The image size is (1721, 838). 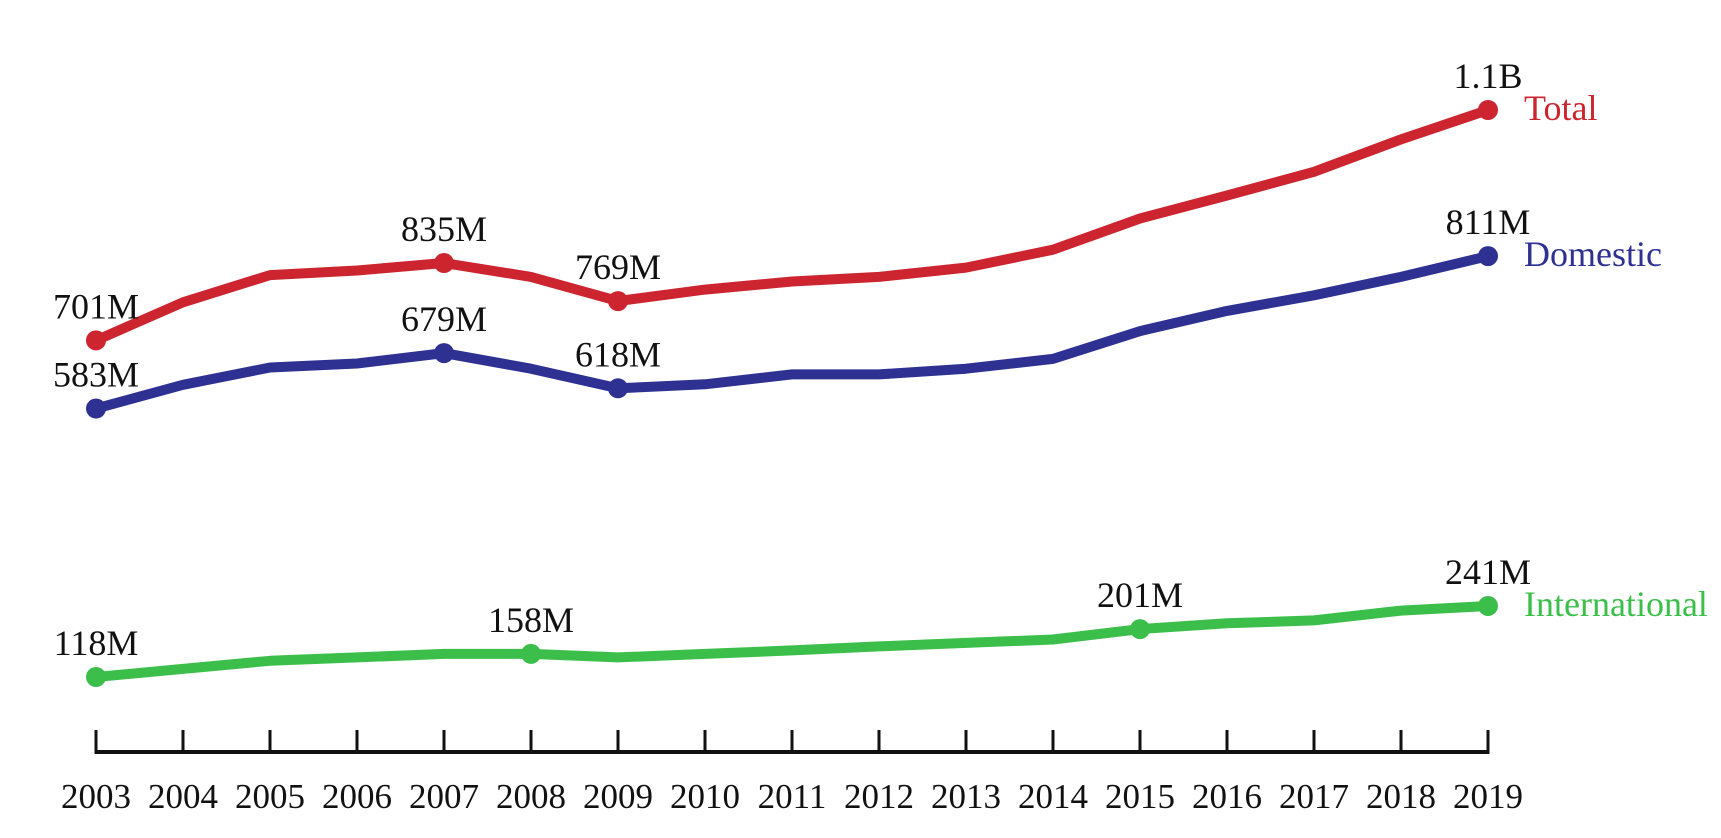 What do you see at coordinates (357, 796) in the screenshot?
I see `x-tick-label-2006: 2006` at bounding box center [357, 796].